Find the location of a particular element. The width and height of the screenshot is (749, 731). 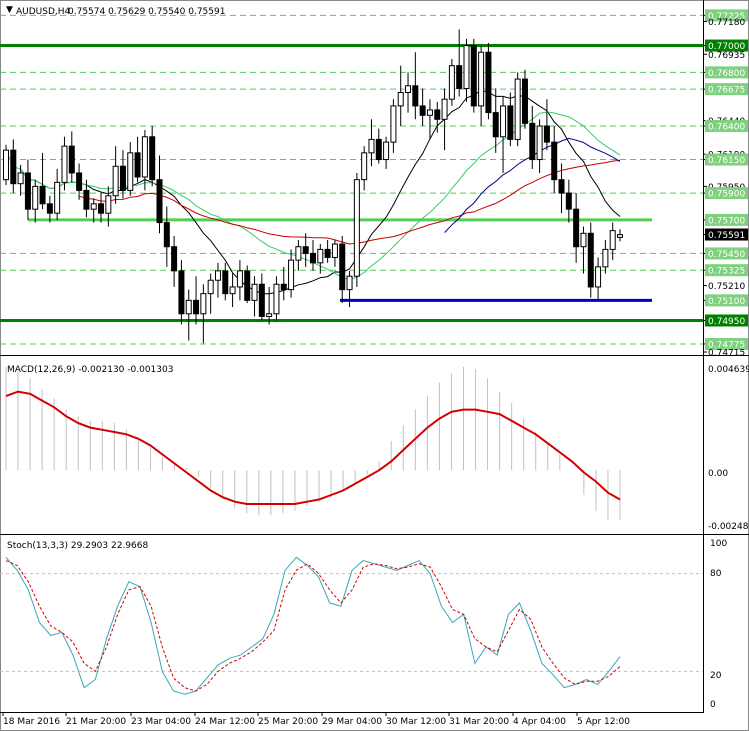

price-tag: 0.75591 is located at coordinates (726, 234).